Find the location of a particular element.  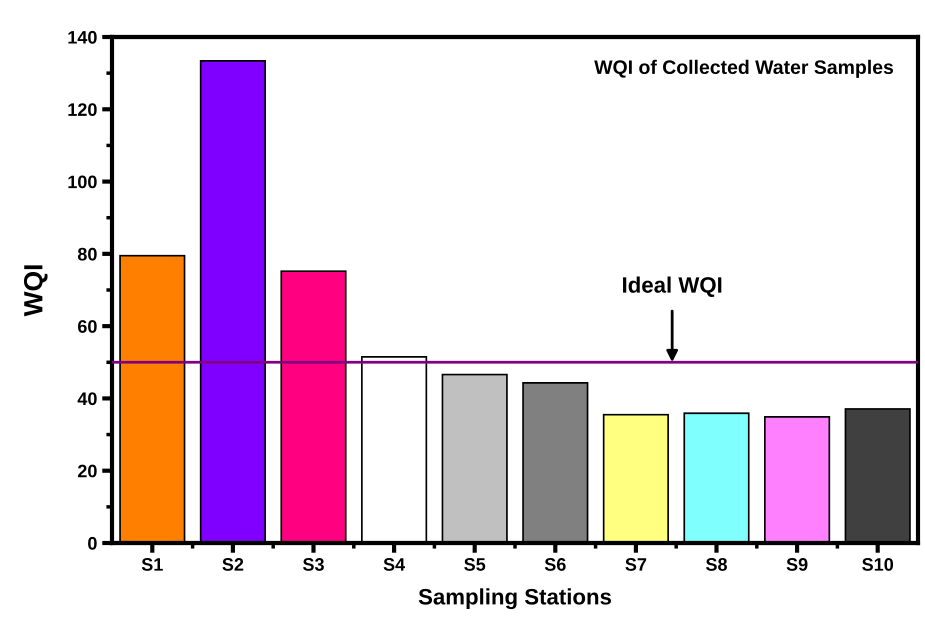

y-tick-label: 80 is located at coordinates (87, 254).